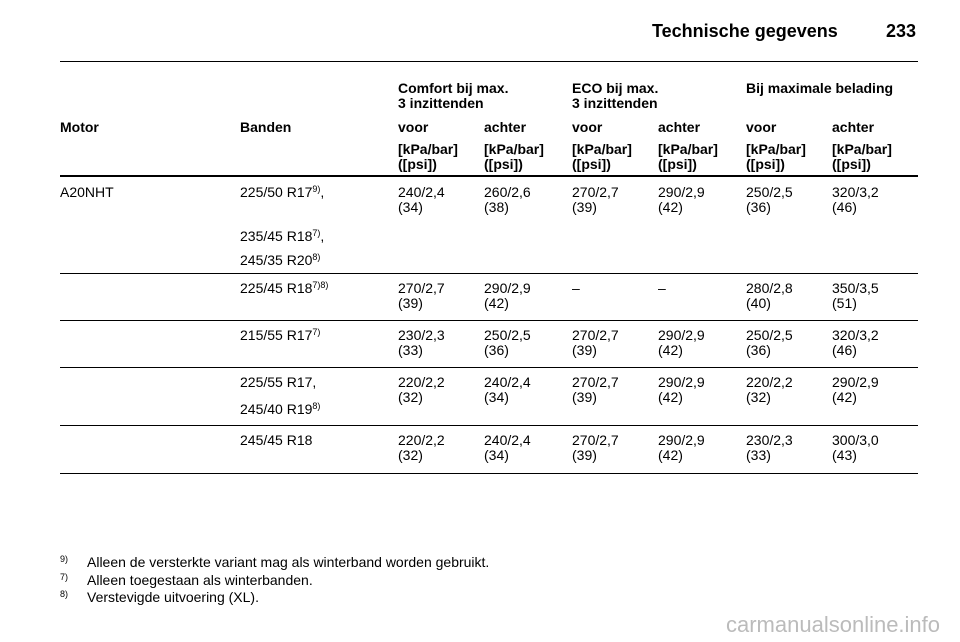  I want to click on tyre: 225/55 R17,, so click(278, 382).